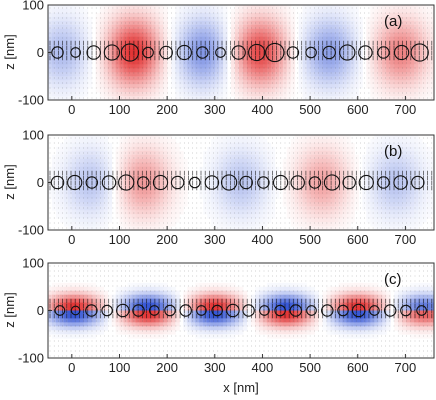 The image size is (436, 400). Describe the element at coordinates (311, 52) in the screenshot. I see `particle` at that location.